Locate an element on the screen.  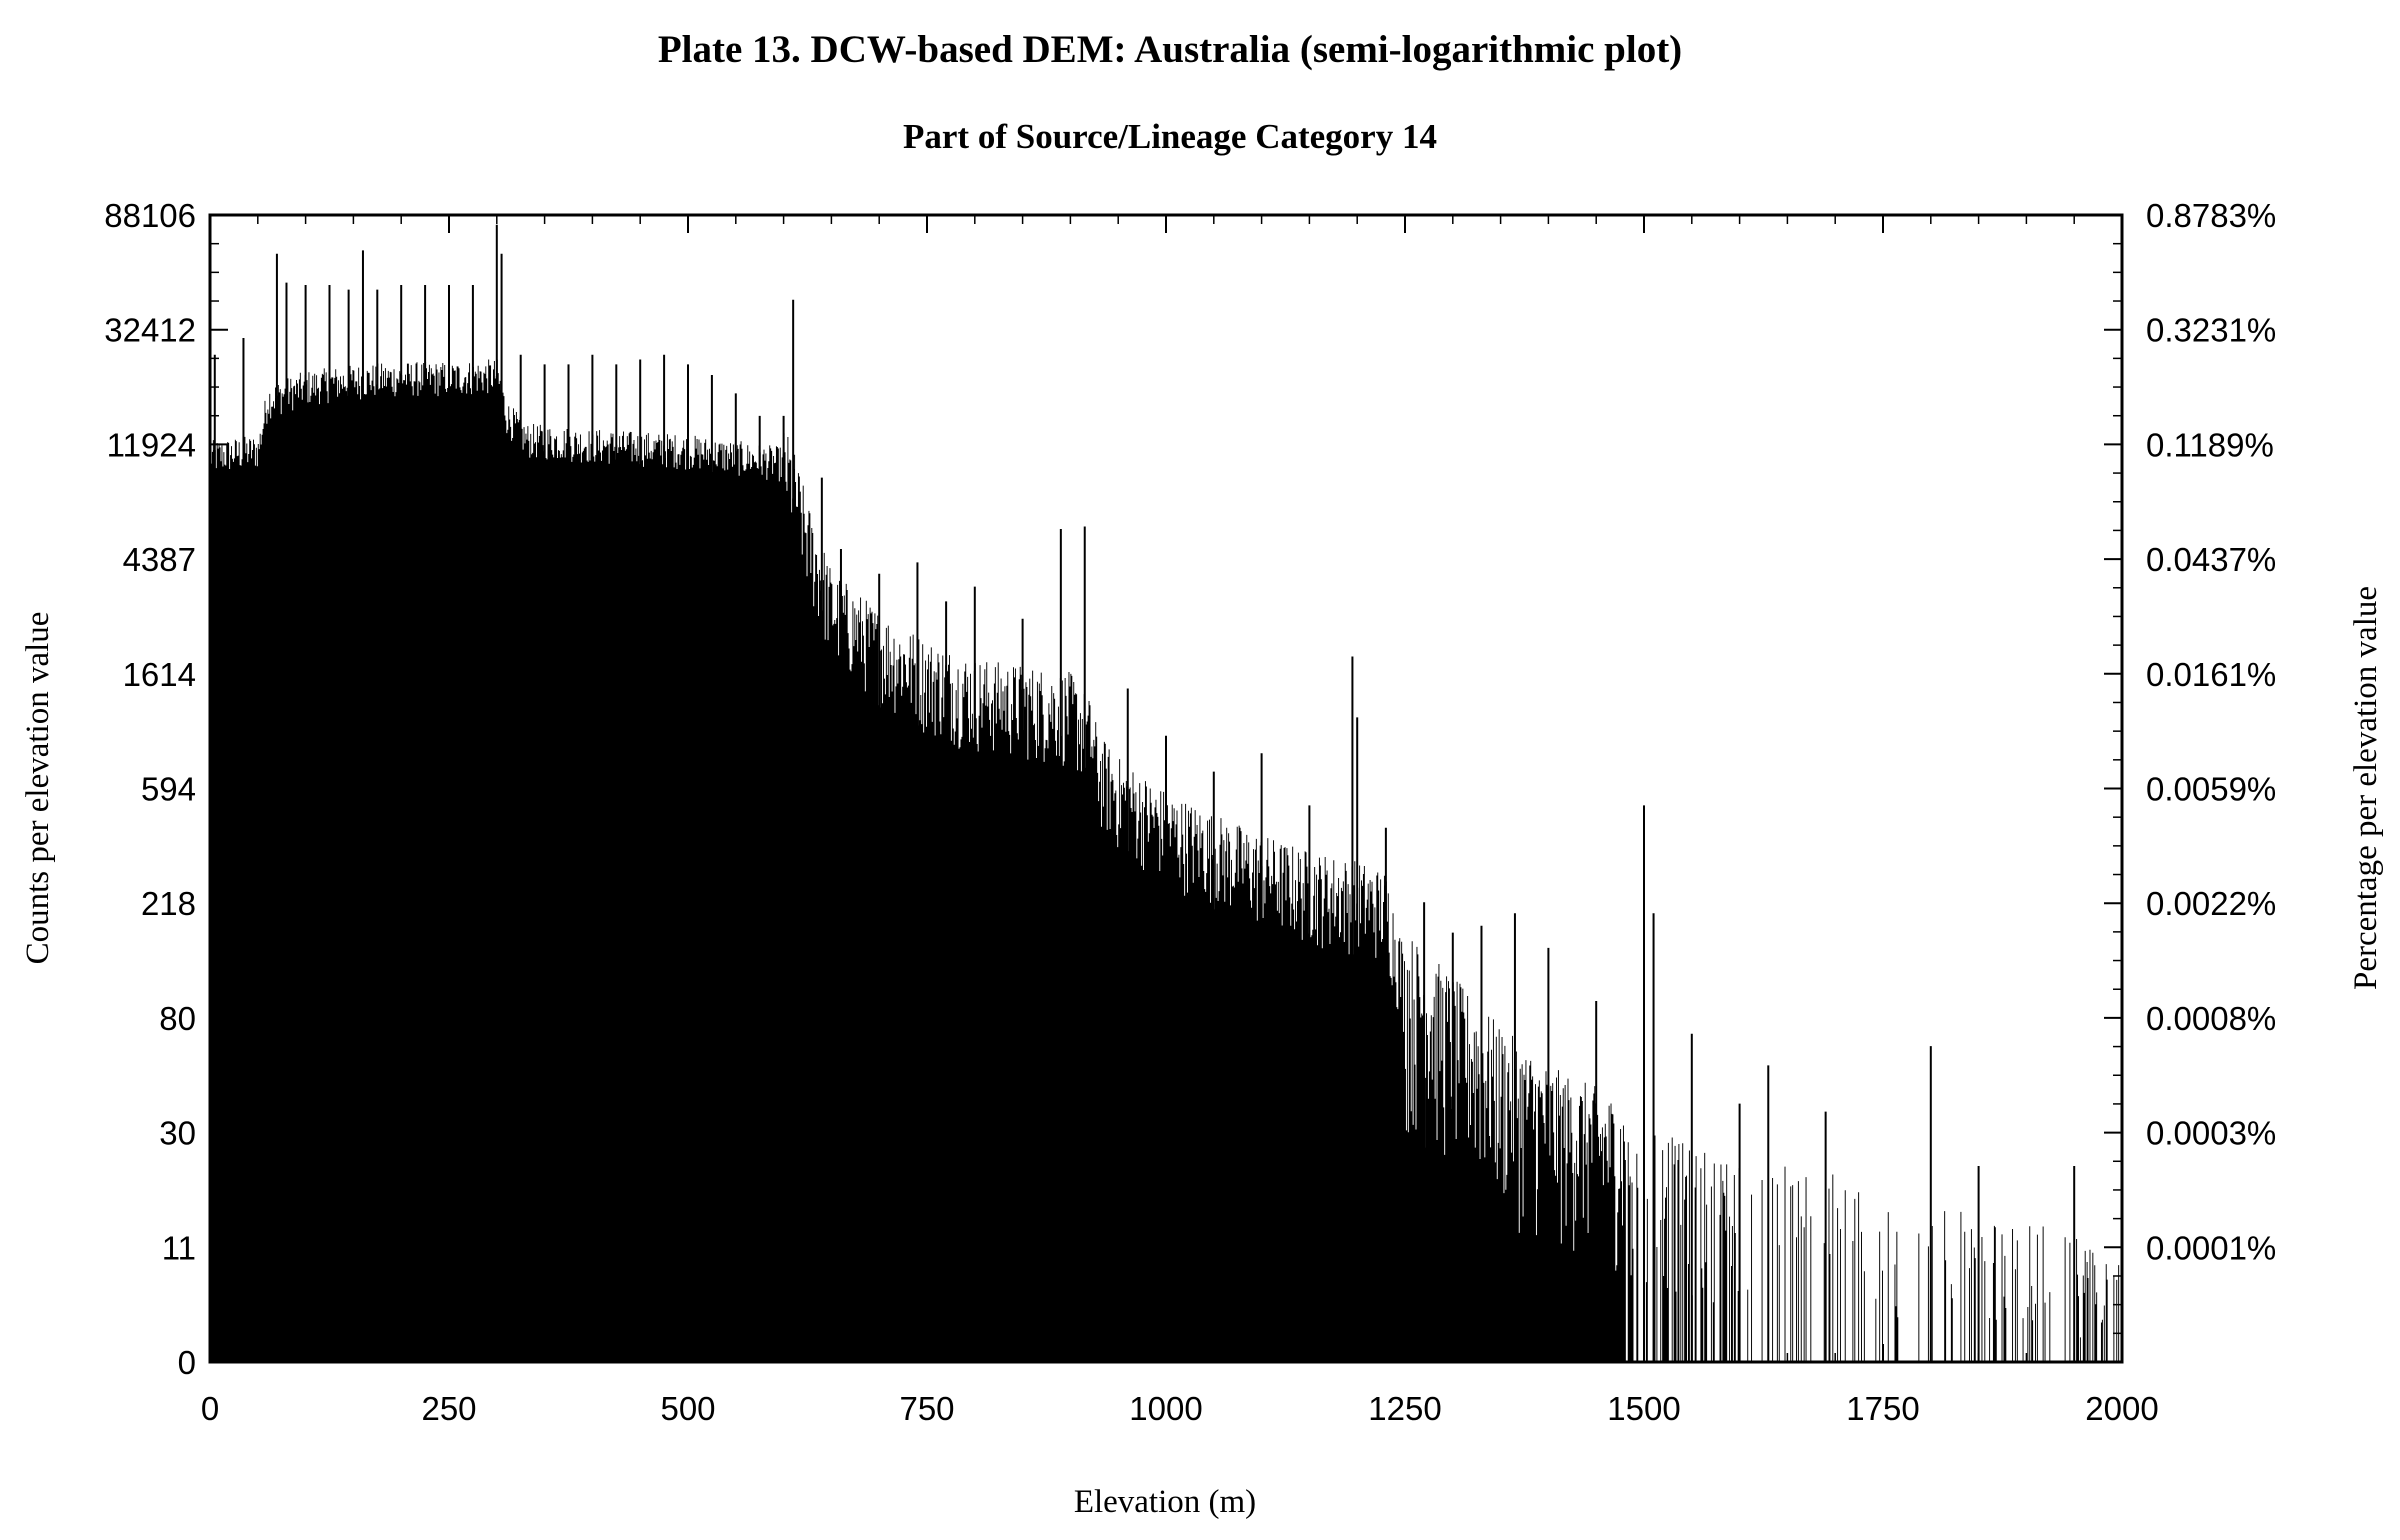
y-tick-label-left: 30 is located at coordinates (177, 1133).